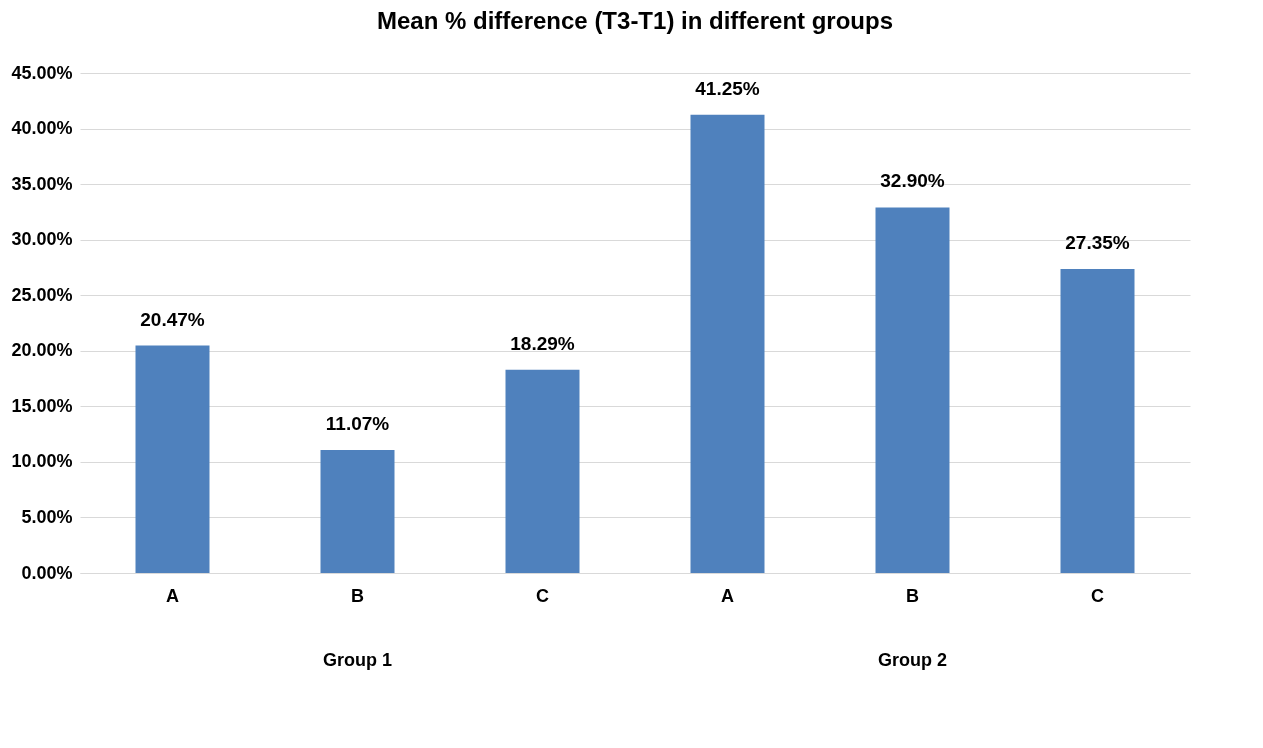 The image size is (1263, 748). Describe the element at coordinates (42, 239) in the screenshot. I see `y-tick-label: 30.00%` at that location.